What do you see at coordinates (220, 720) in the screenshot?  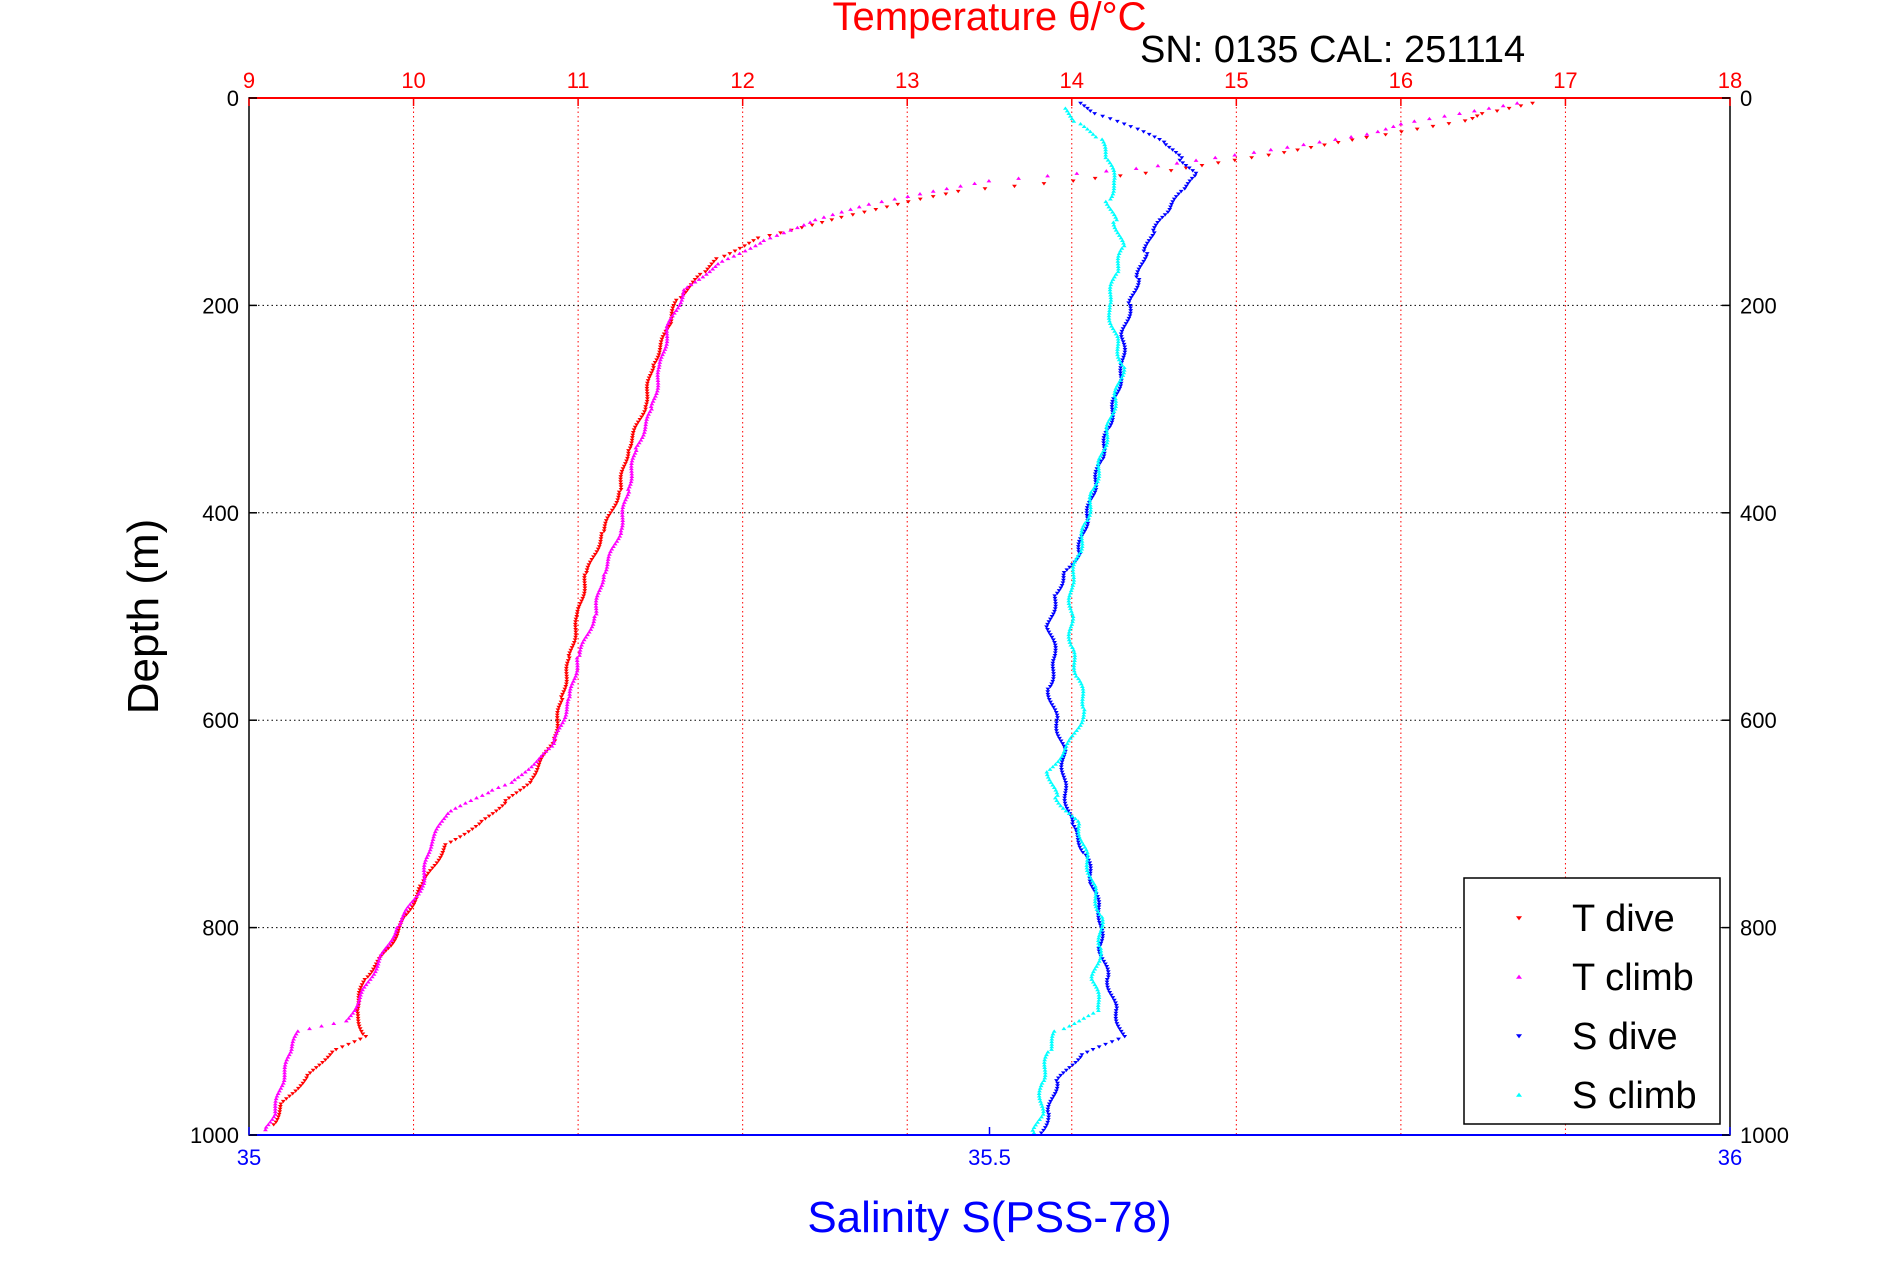 I see `depth-tick-label: 600` at bounding box center [220, 720].